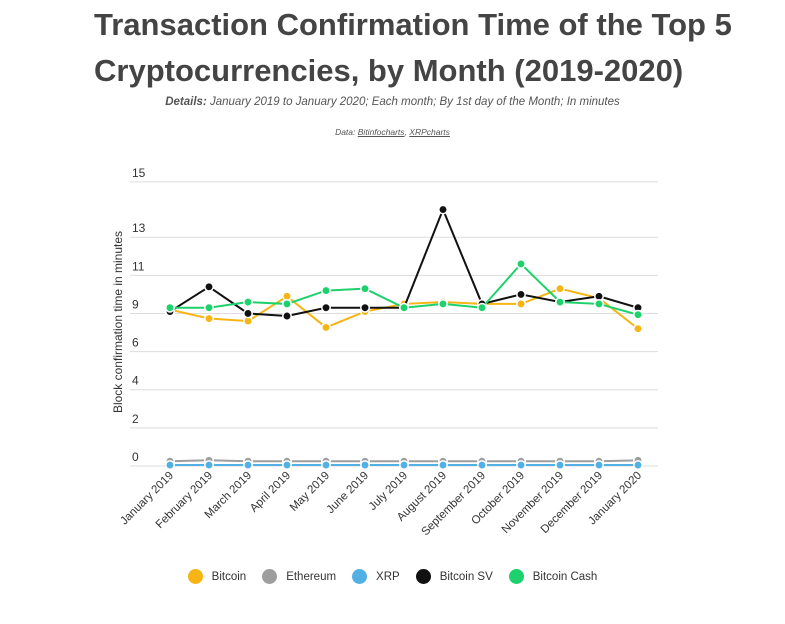 This screenshot has height=624, width=785. I want to click on legend-label: Bitcoin SV, so click(466, 576).